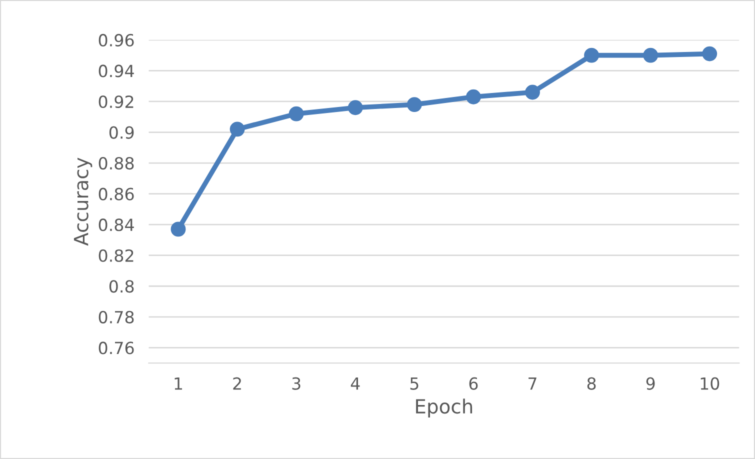 Image resolution: width=755 pixels, height=459 pixels. I want to click on y-tick-label: 0.82, so click(116, 255).